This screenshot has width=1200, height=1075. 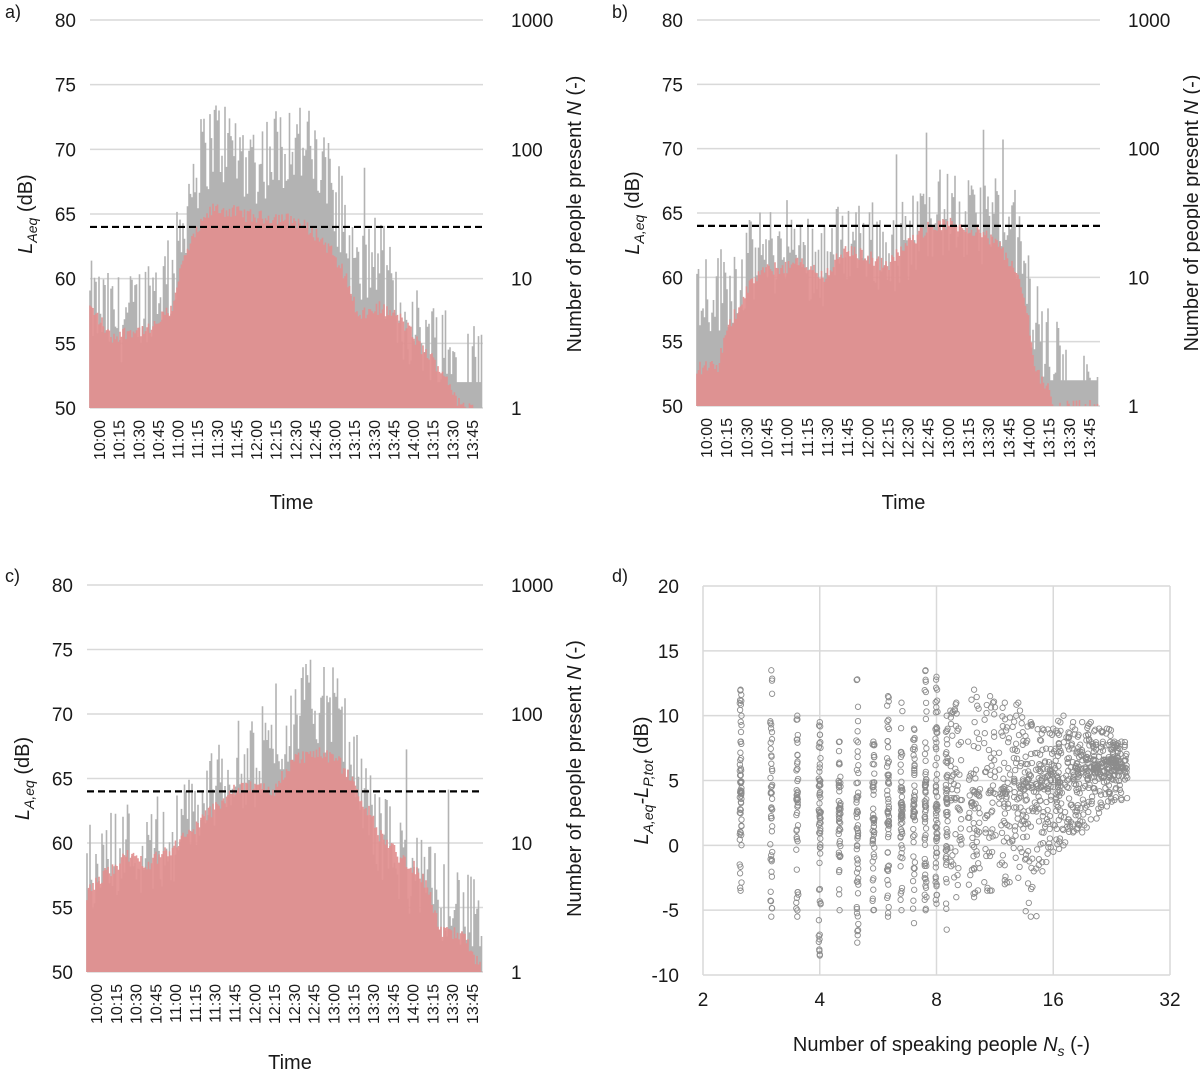 What do you see at coordinates (1070, 438) in the screenshot?
I see `x-tick-label: 13:30` at bounding box center [1070, 438].